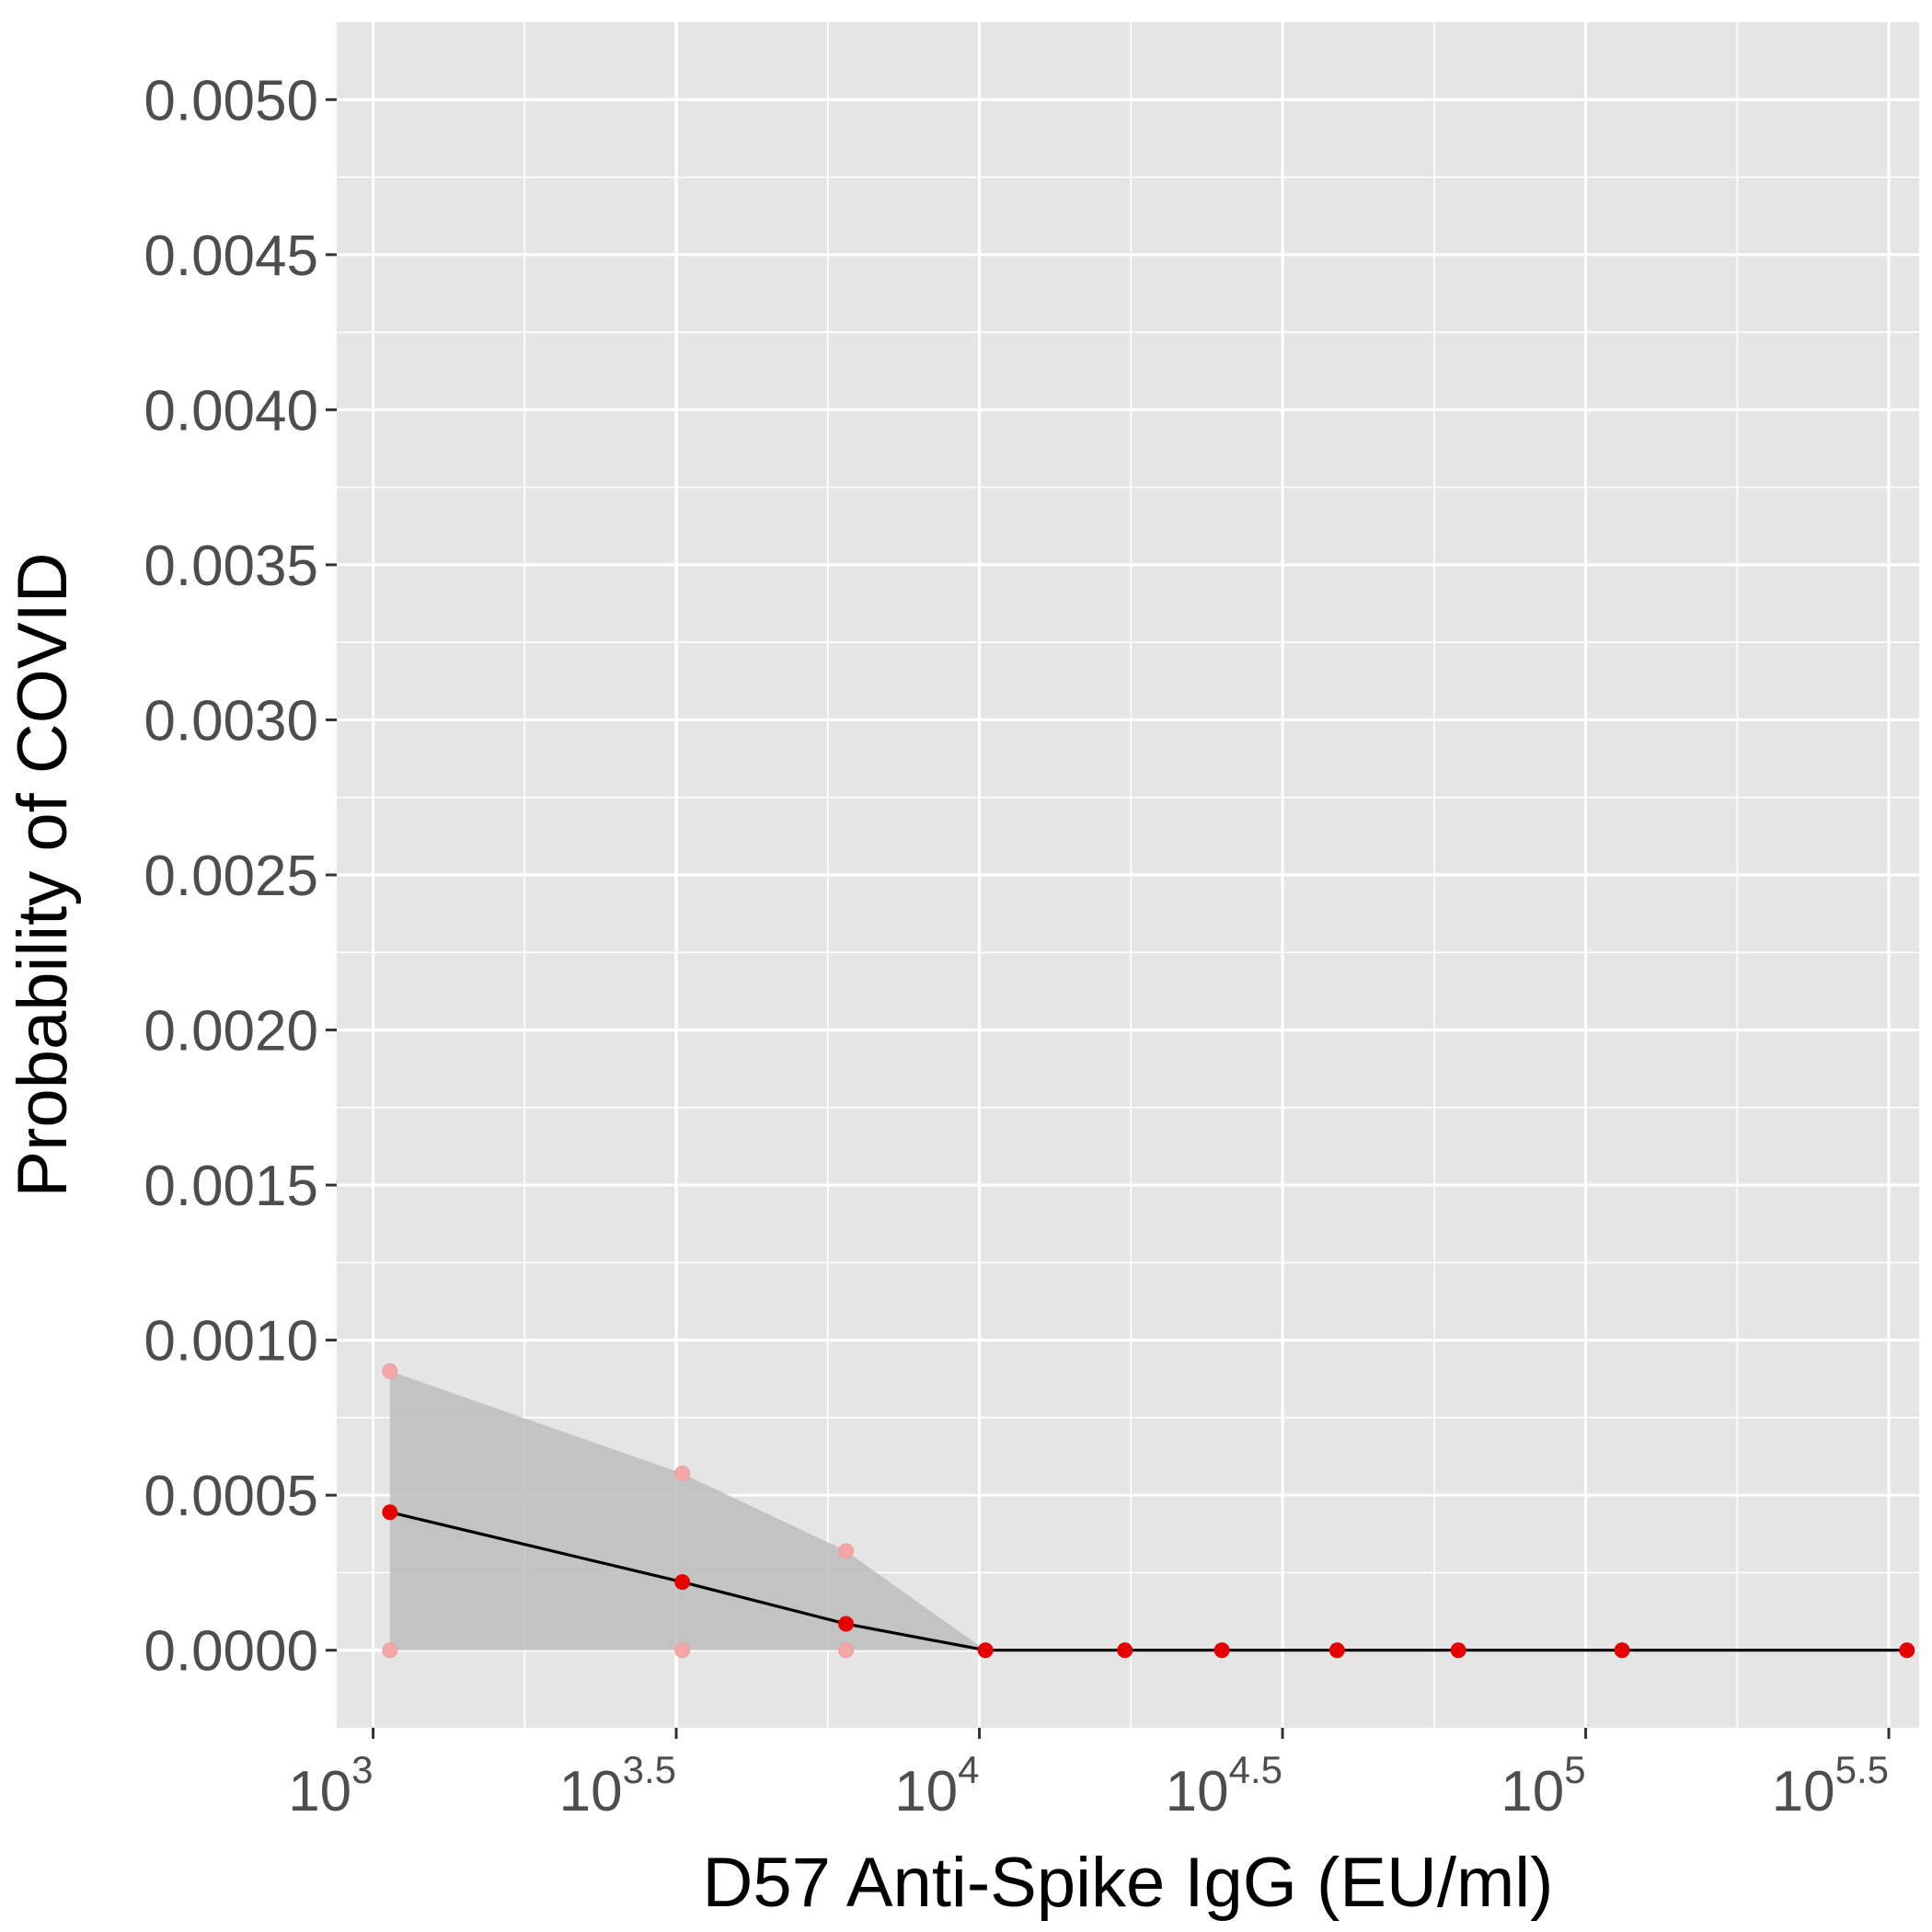 Image resolution: width=1932 pixels, height=1932 pixels. I want to click on estimate-points, so click(1148, 1581).